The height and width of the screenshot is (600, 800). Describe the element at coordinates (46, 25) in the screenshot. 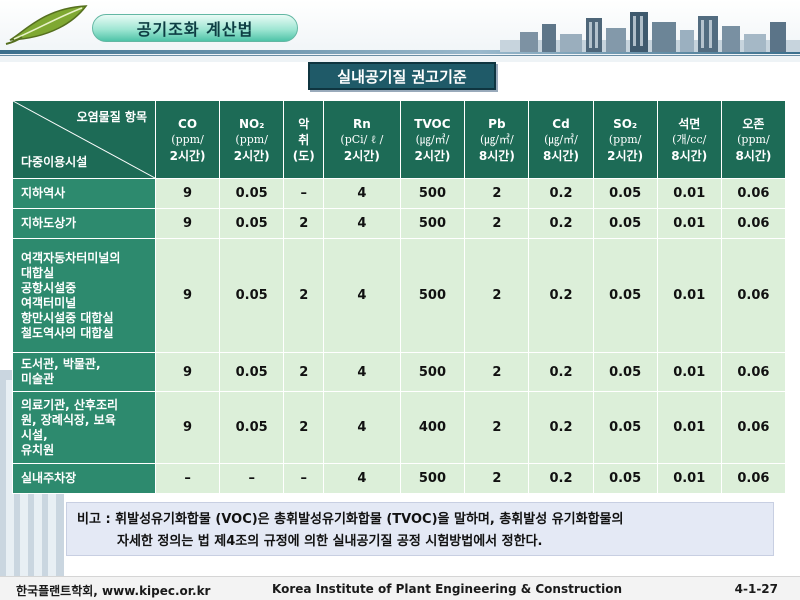

I see `leaf-logo-icon` at that location.